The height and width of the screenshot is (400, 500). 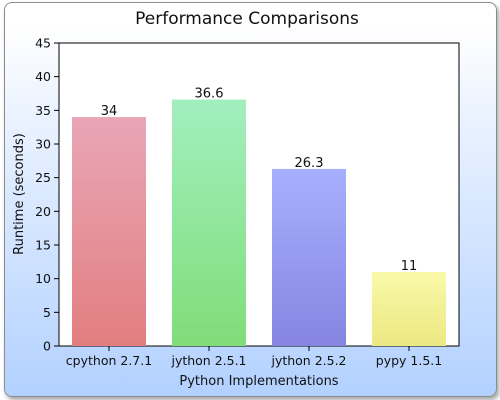 I want to click on x-tick-label: jython 2.5.2, so click(x=308, y=360).